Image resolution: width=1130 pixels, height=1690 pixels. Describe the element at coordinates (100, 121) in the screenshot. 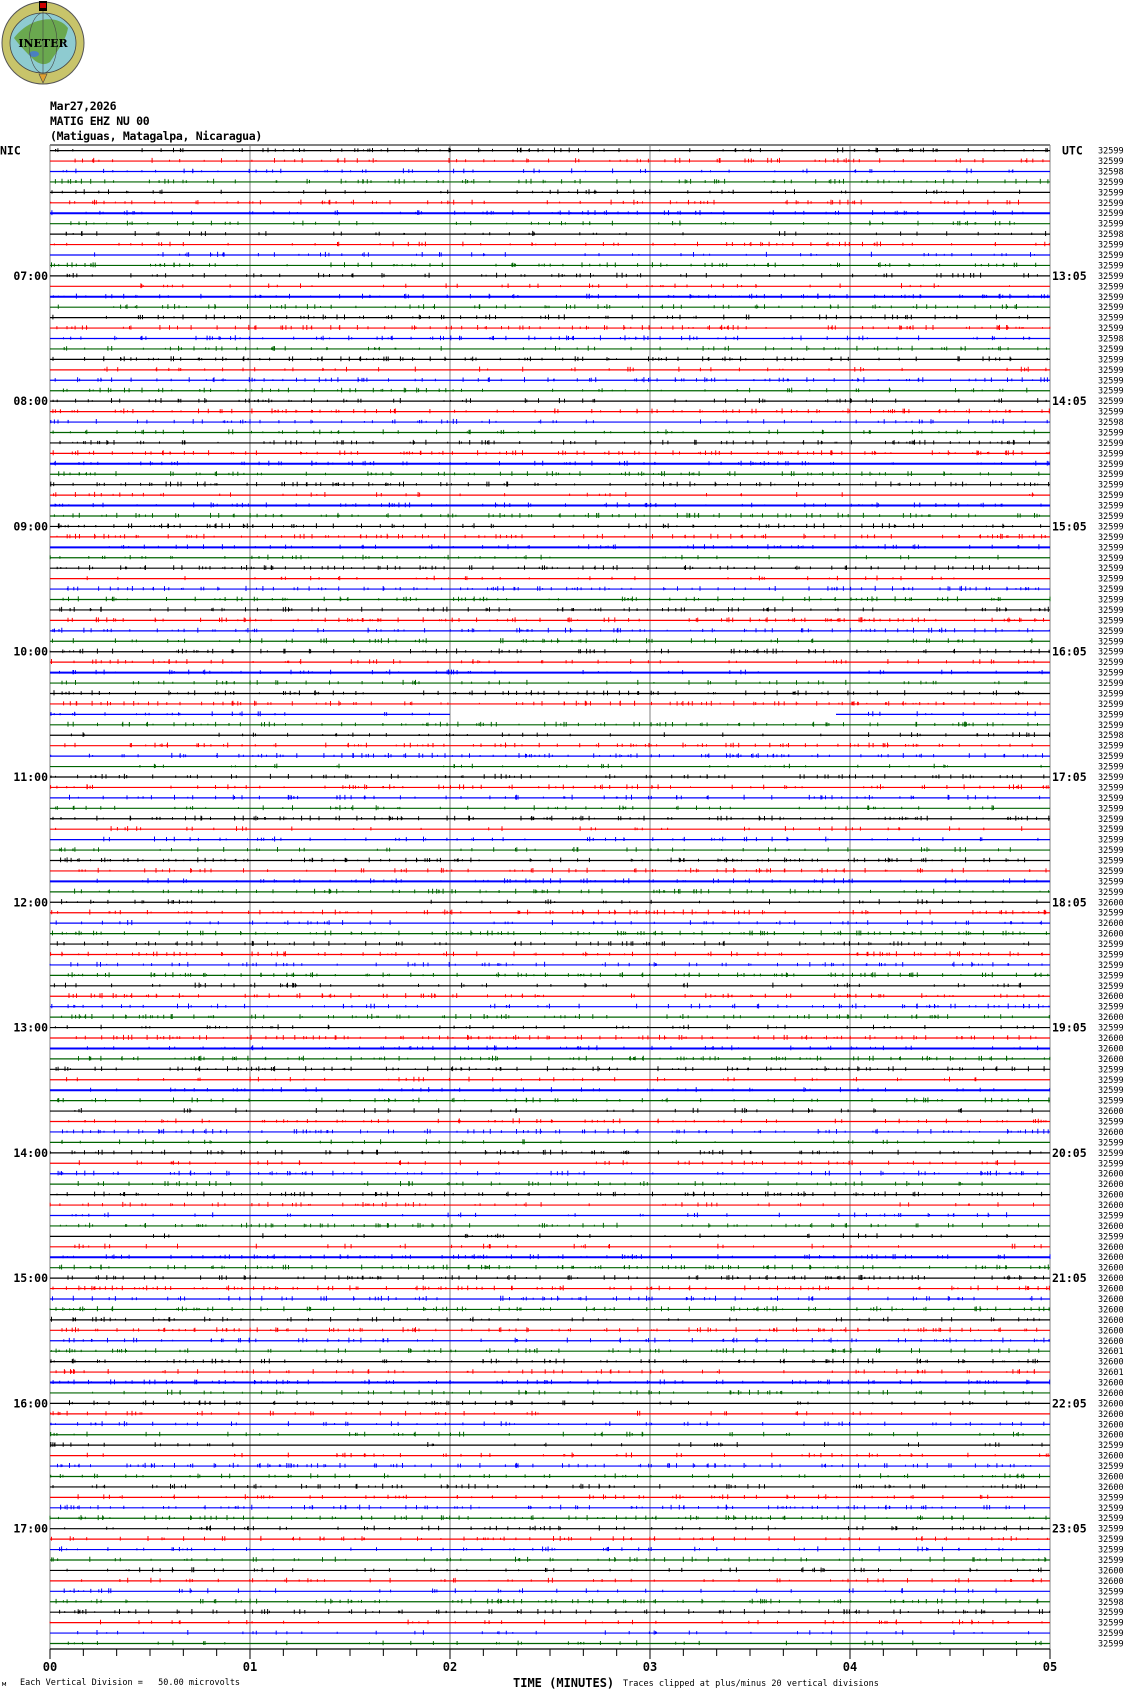

I see `station-label: MATIG EHZ NU 00` at that location.